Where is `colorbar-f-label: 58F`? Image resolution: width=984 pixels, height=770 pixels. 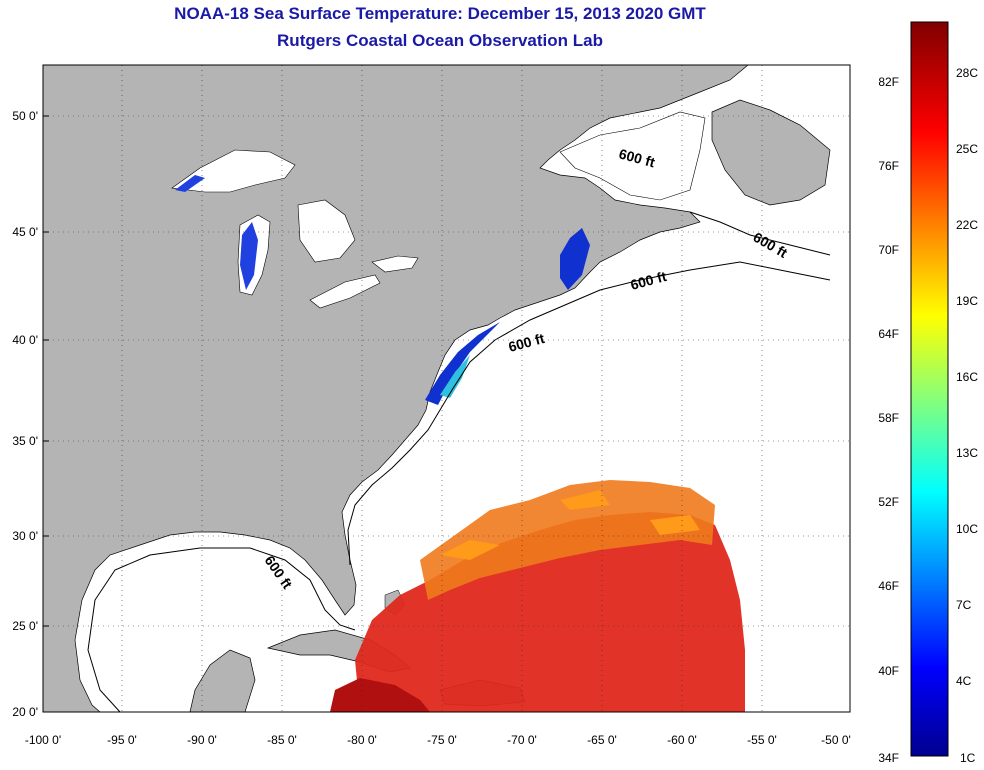
colorbar-f-label: 58F is located at coordinates (888, 418).